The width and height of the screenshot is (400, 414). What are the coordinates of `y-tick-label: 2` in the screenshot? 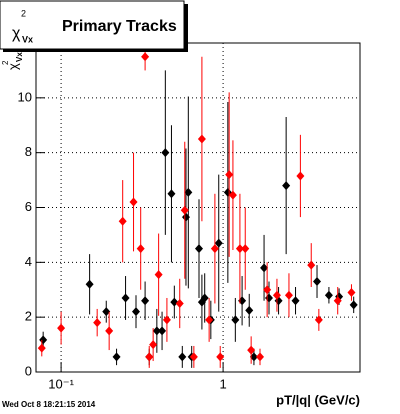 It's located at (28, 316).